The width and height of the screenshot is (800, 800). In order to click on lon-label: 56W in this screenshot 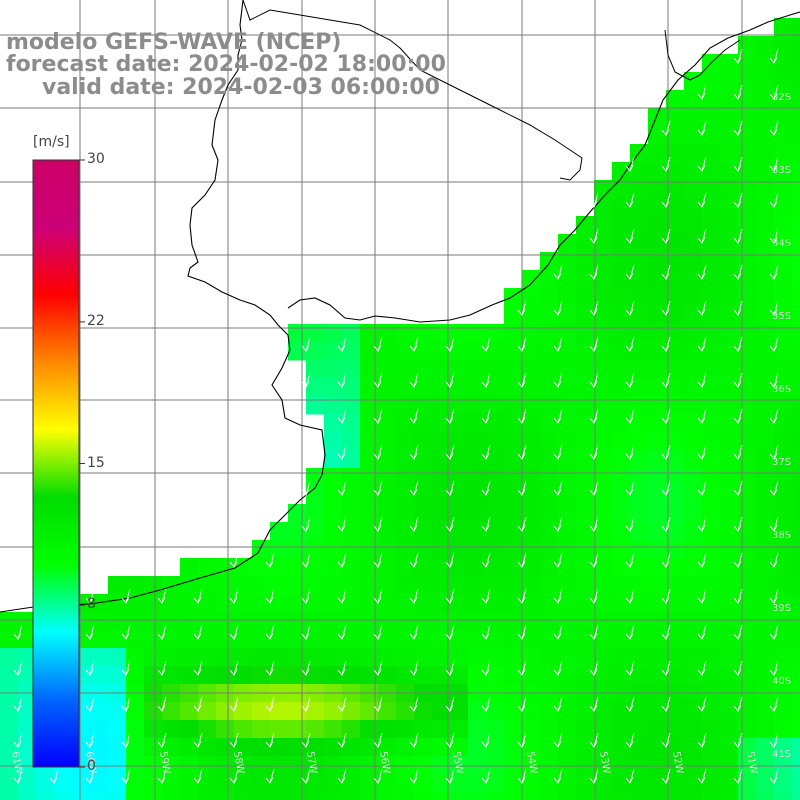, I will do `click(384, 763)`.